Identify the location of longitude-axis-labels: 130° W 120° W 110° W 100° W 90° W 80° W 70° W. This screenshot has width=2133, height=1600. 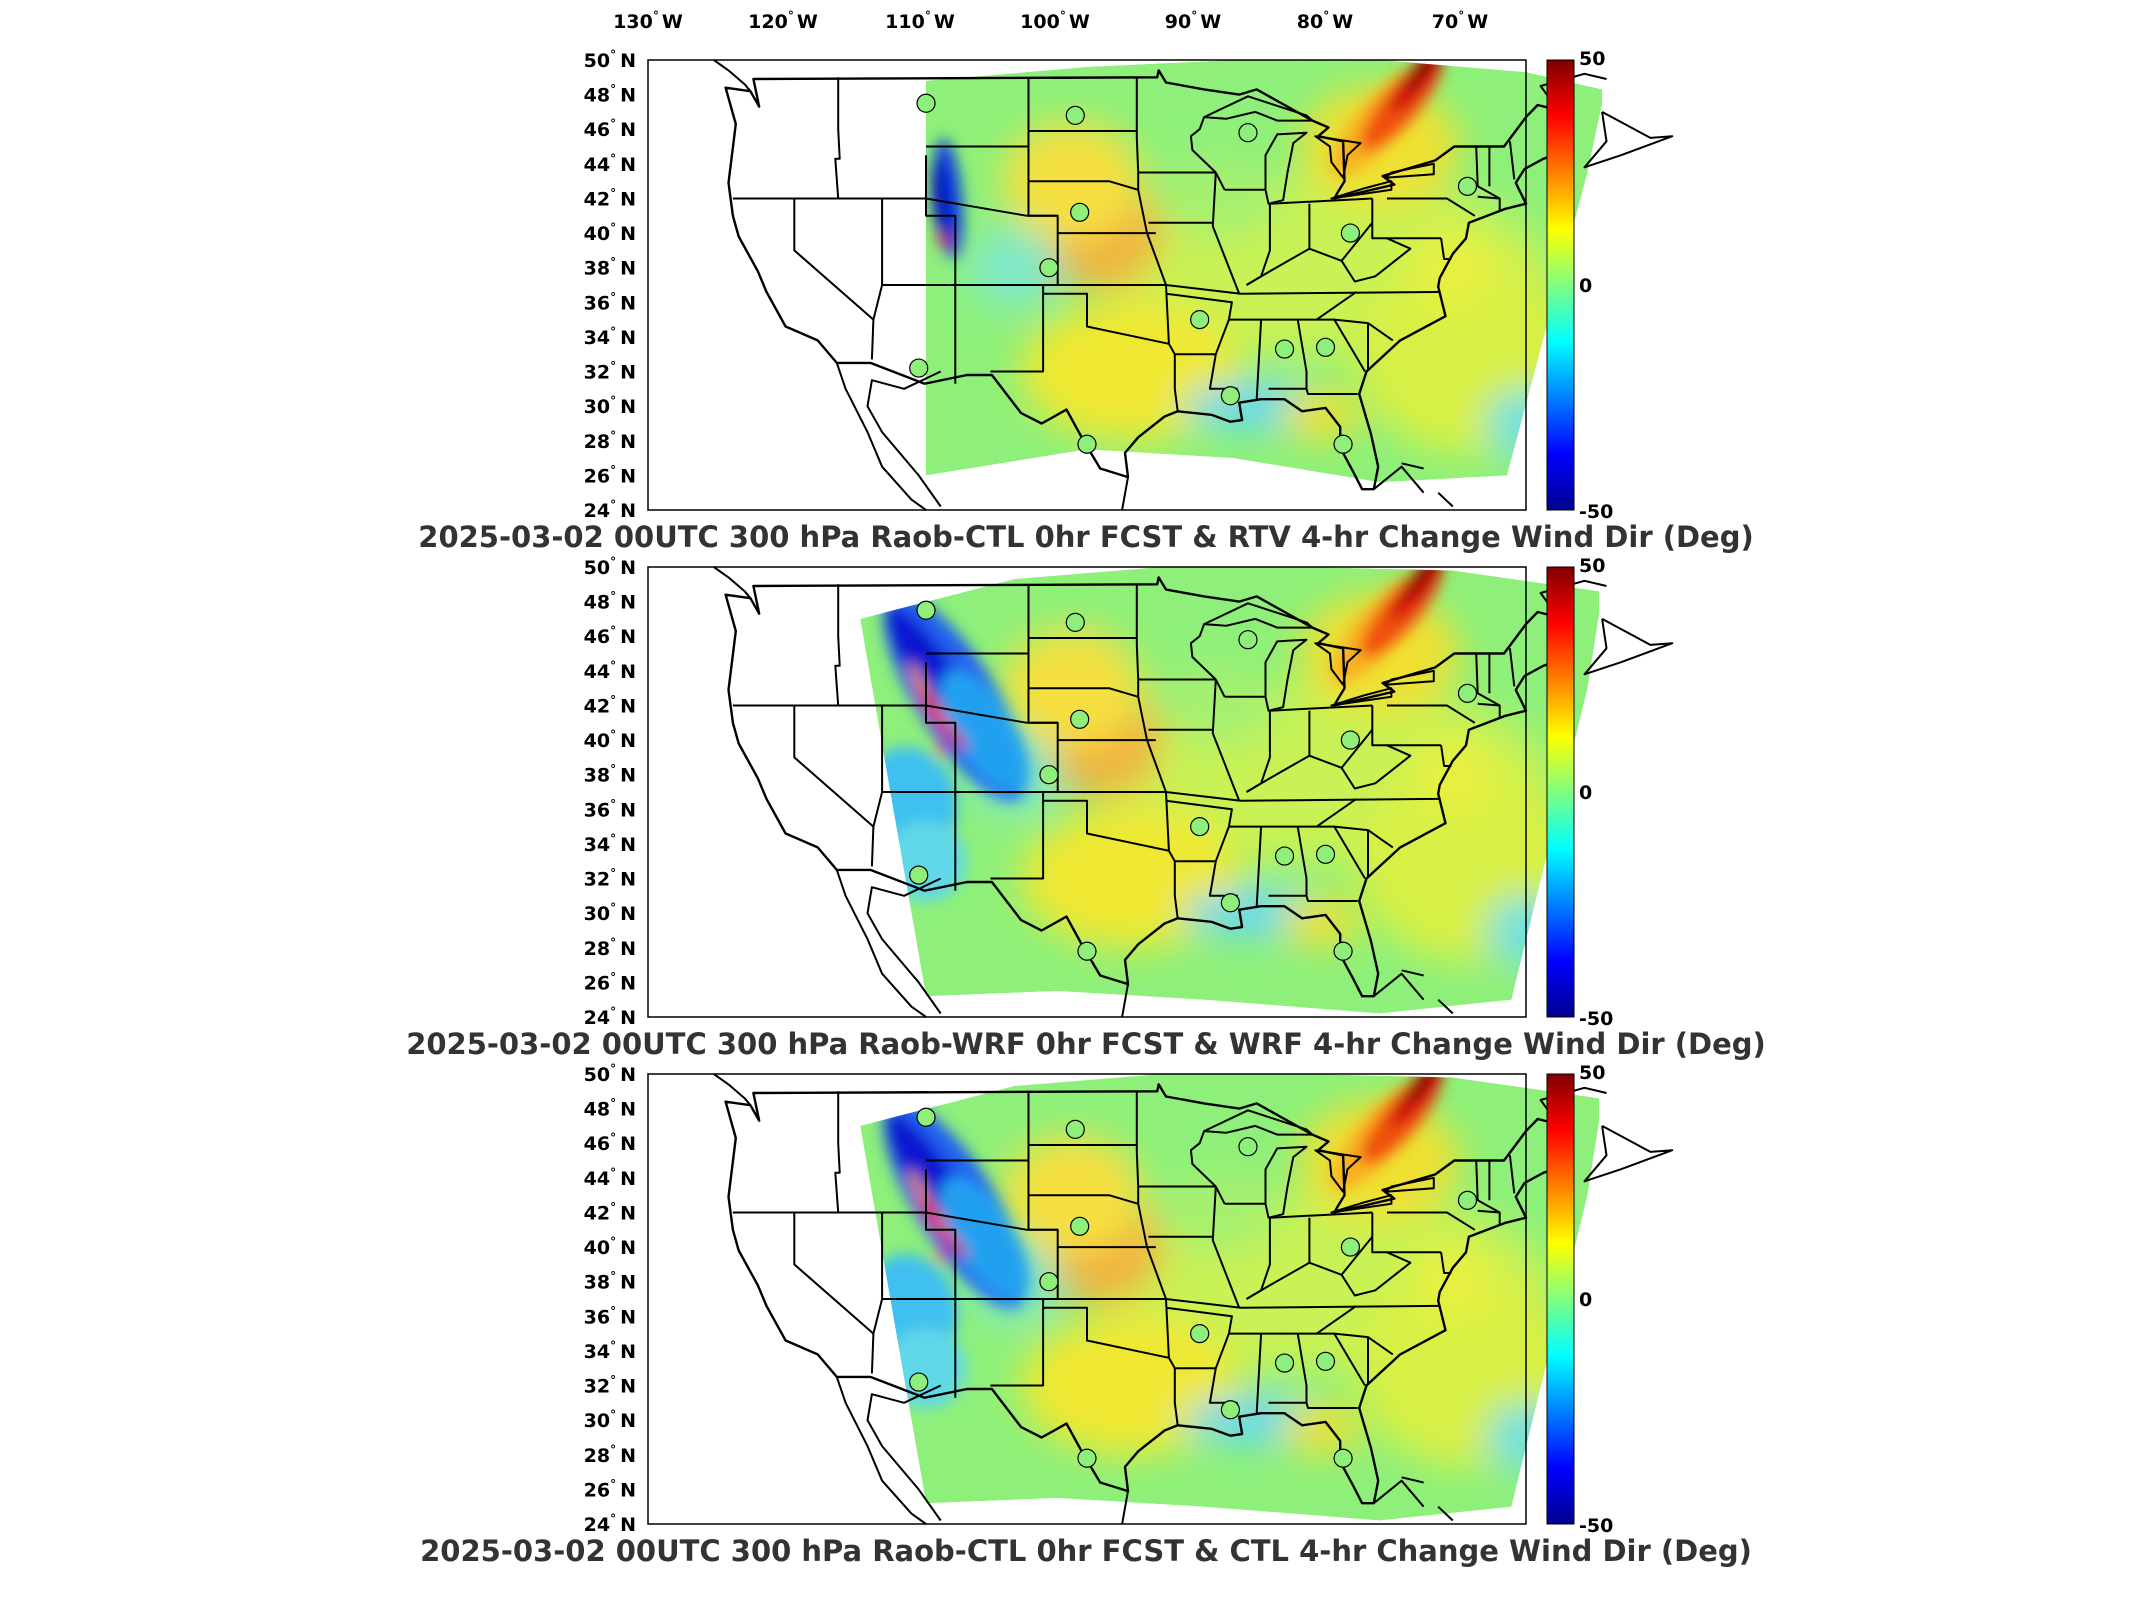
(1050, 21).